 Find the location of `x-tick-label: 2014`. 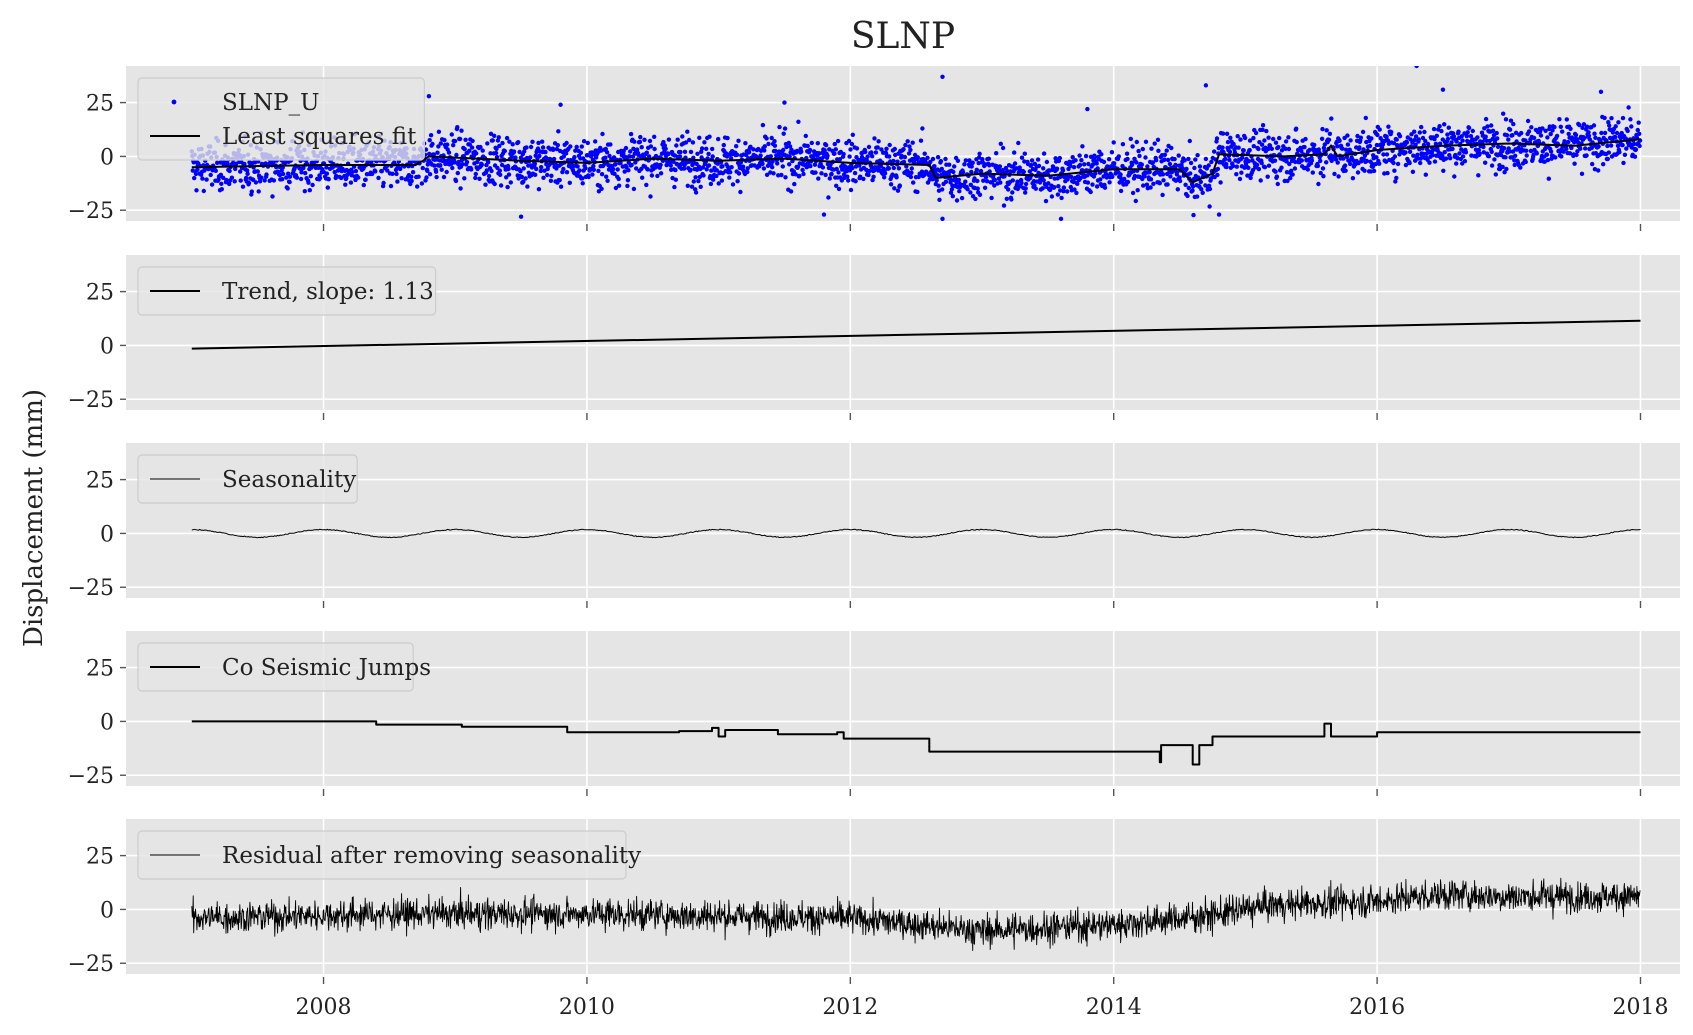

x-tick-label: 2014 is located at coordinates (1114, 1007).